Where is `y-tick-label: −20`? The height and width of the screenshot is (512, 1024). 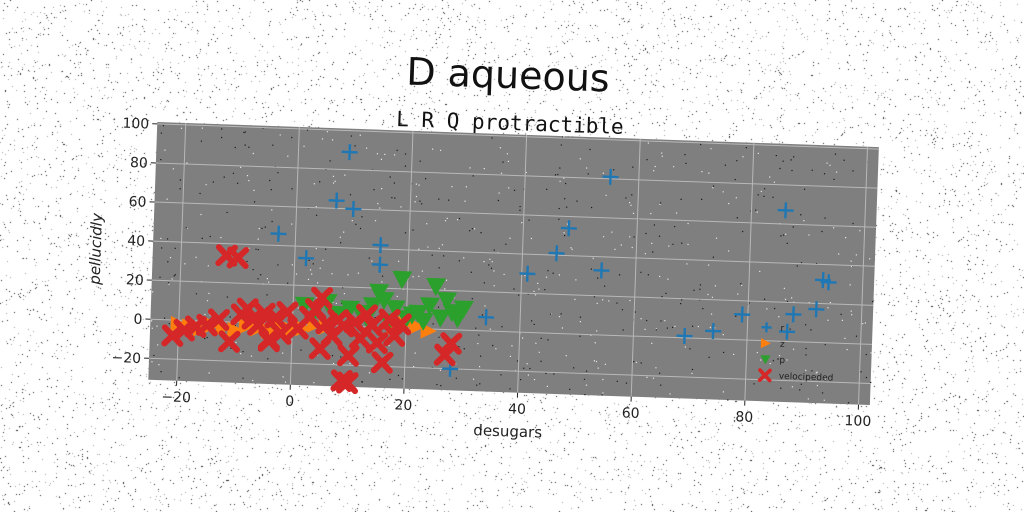 y-tick-label: −20 is located at coordinates (126, 358).